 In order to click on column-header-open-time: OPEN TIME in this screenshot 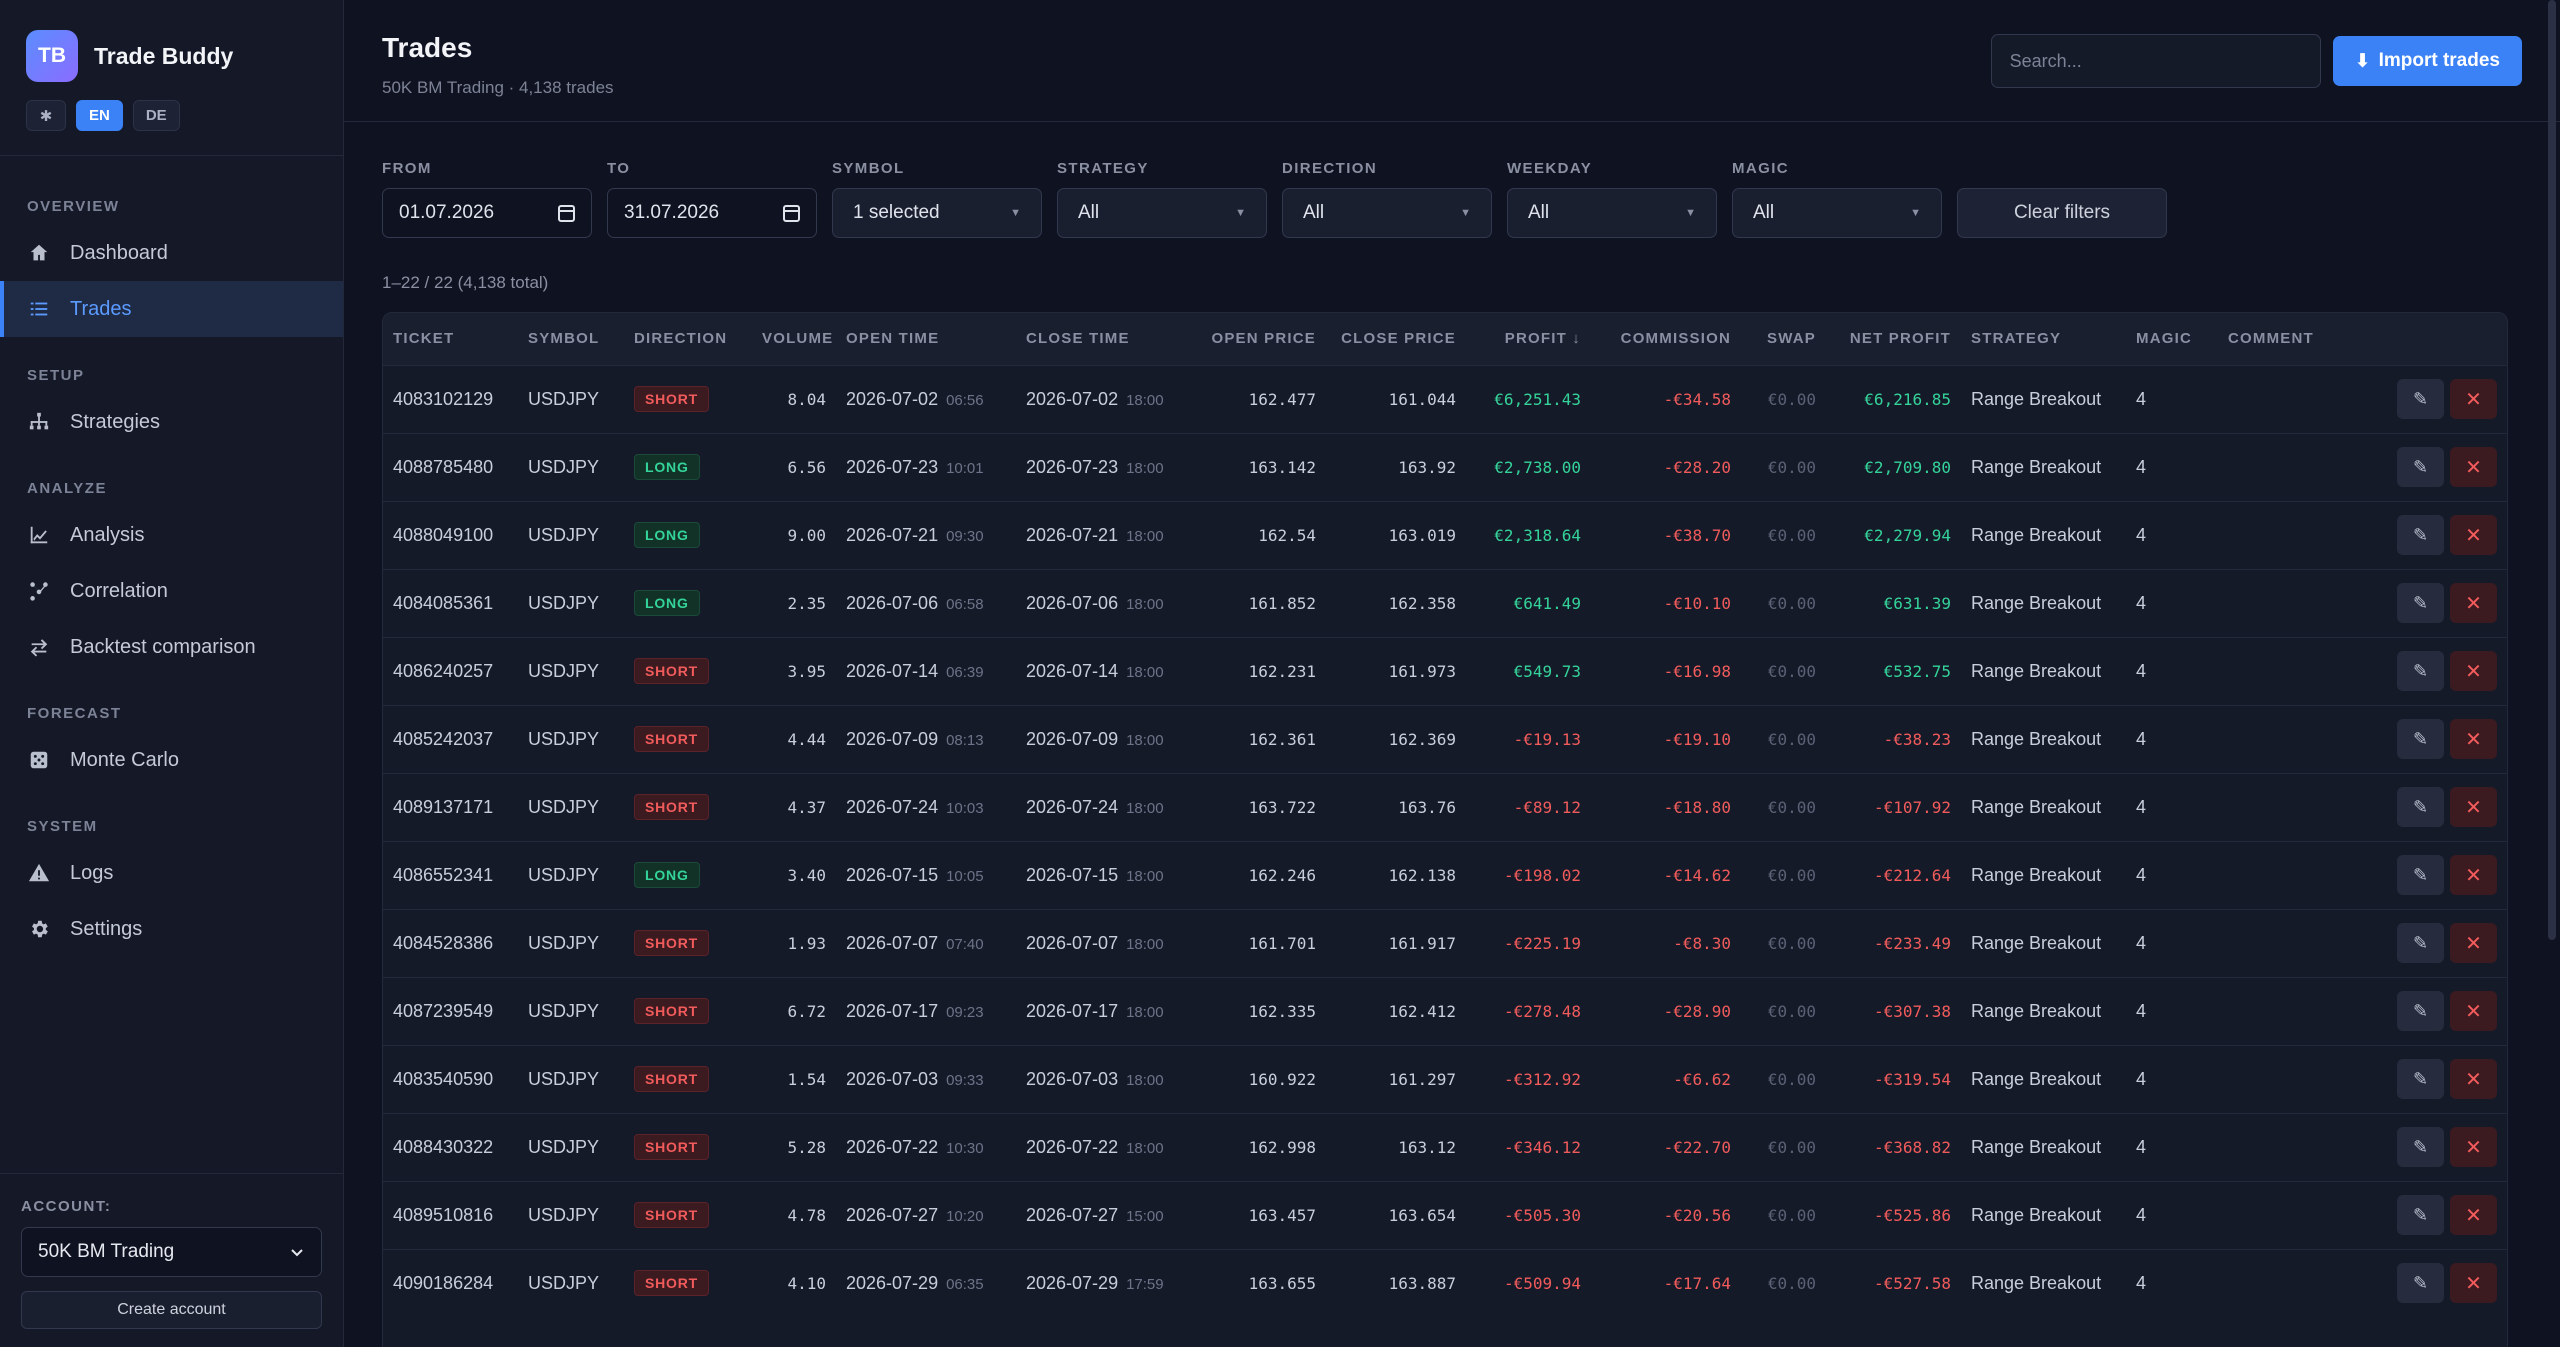, I will do `click(893, 339)`.